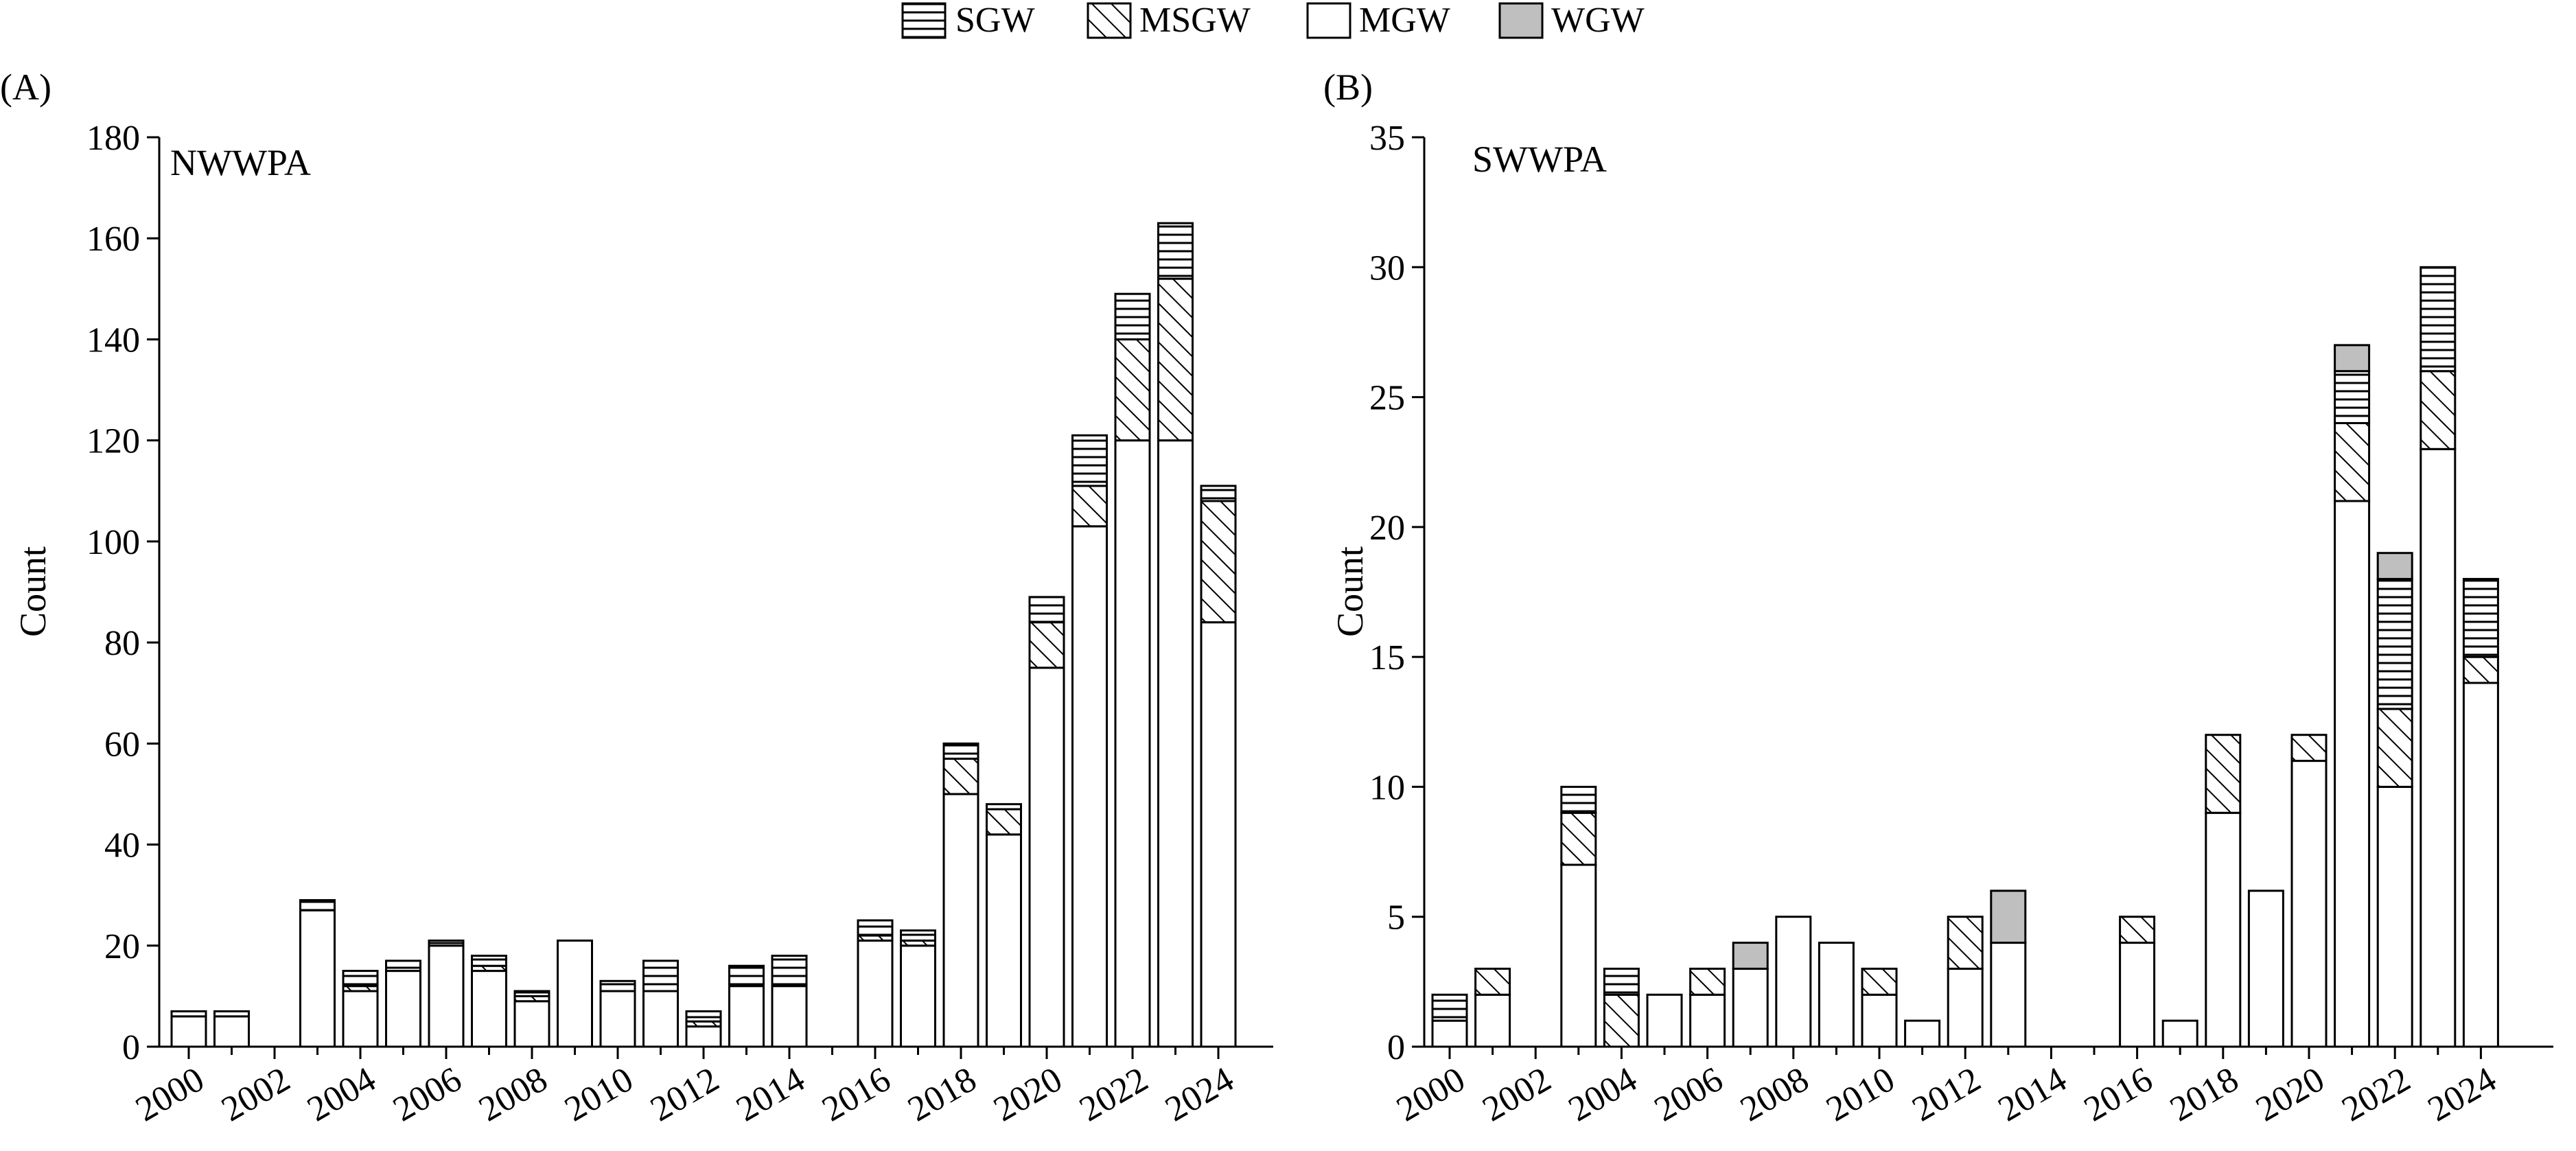 The width and height of the screenshot is (2576, 1151). What do you see at coordinates (918, 935) in the screenshot?
I see `bar-segment-sgw-2017` at bounding box center [918, 935].